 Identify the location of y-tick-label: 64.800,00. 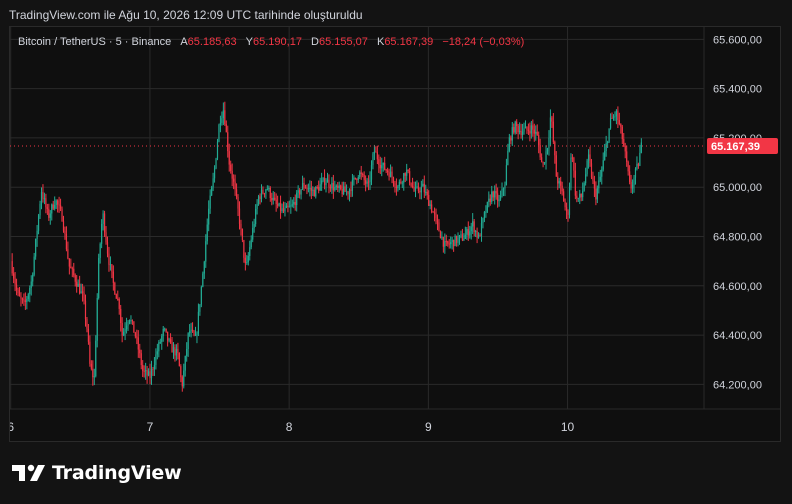
(737, 237).